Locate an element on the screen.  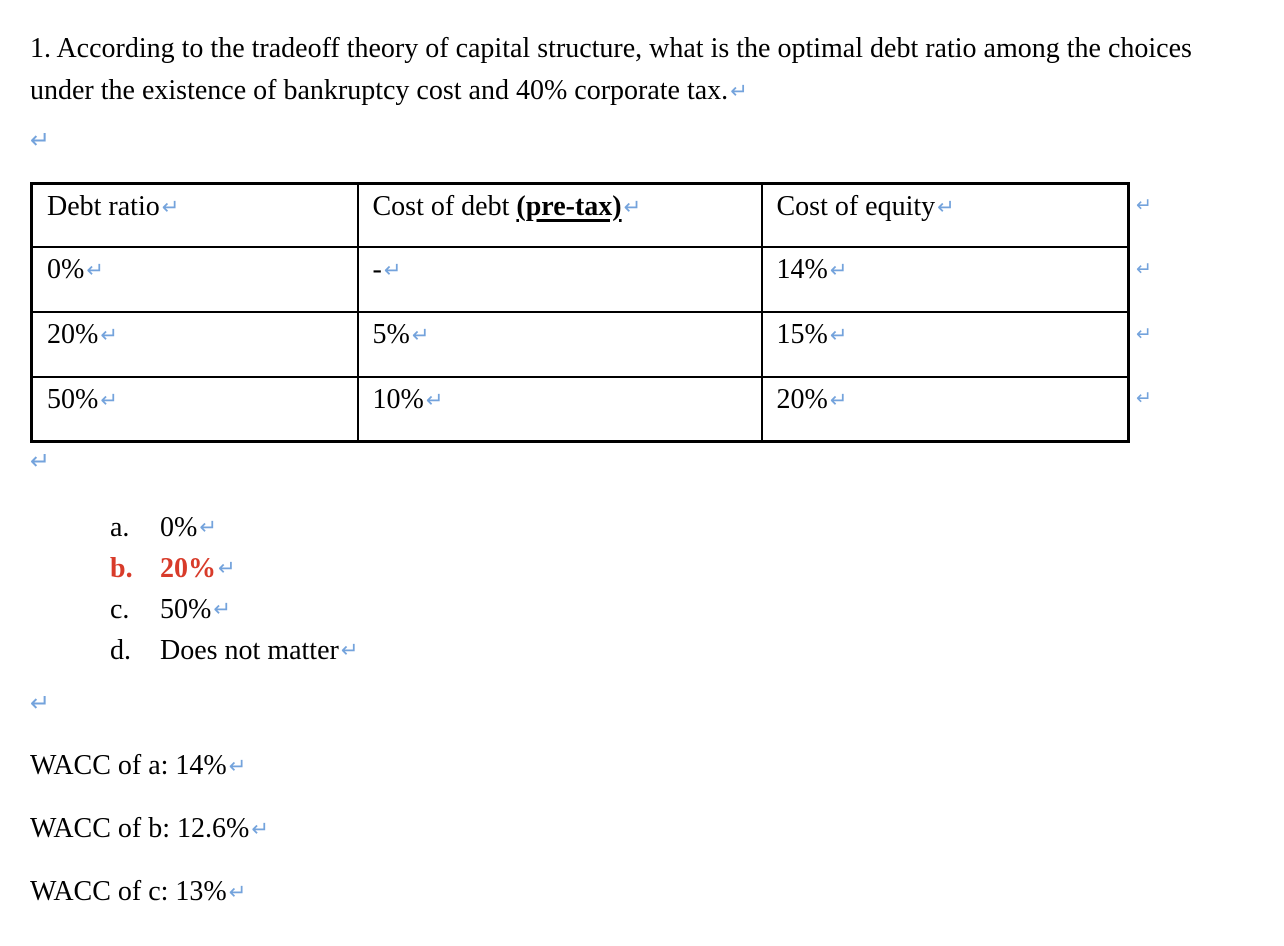
choice-letter: d. is located at coordinates (120, 650).